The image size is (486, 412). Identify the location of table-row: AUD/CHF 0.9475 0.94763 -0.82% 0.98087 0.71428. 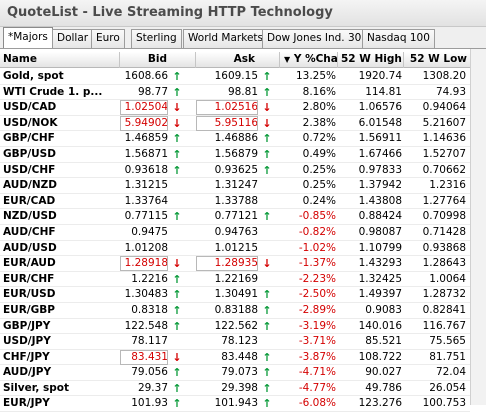
(235, 233).